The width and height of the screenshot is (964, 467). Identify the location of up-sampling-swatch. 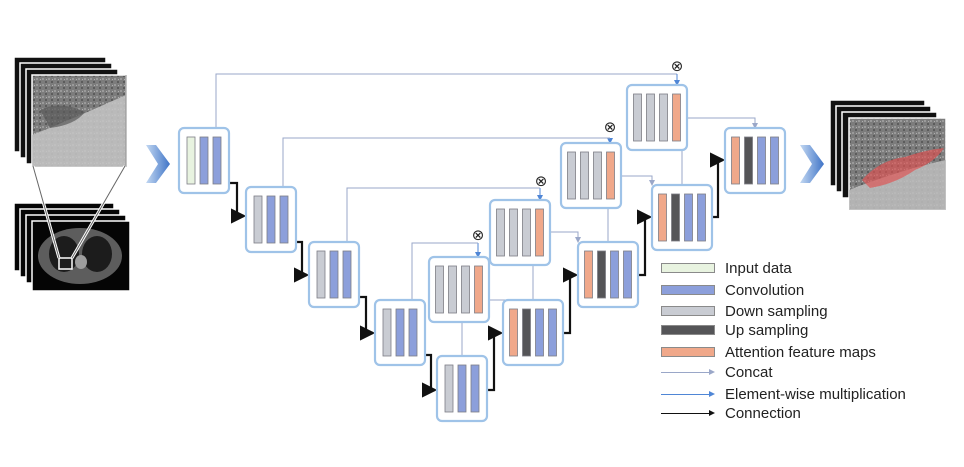
(688, 330).